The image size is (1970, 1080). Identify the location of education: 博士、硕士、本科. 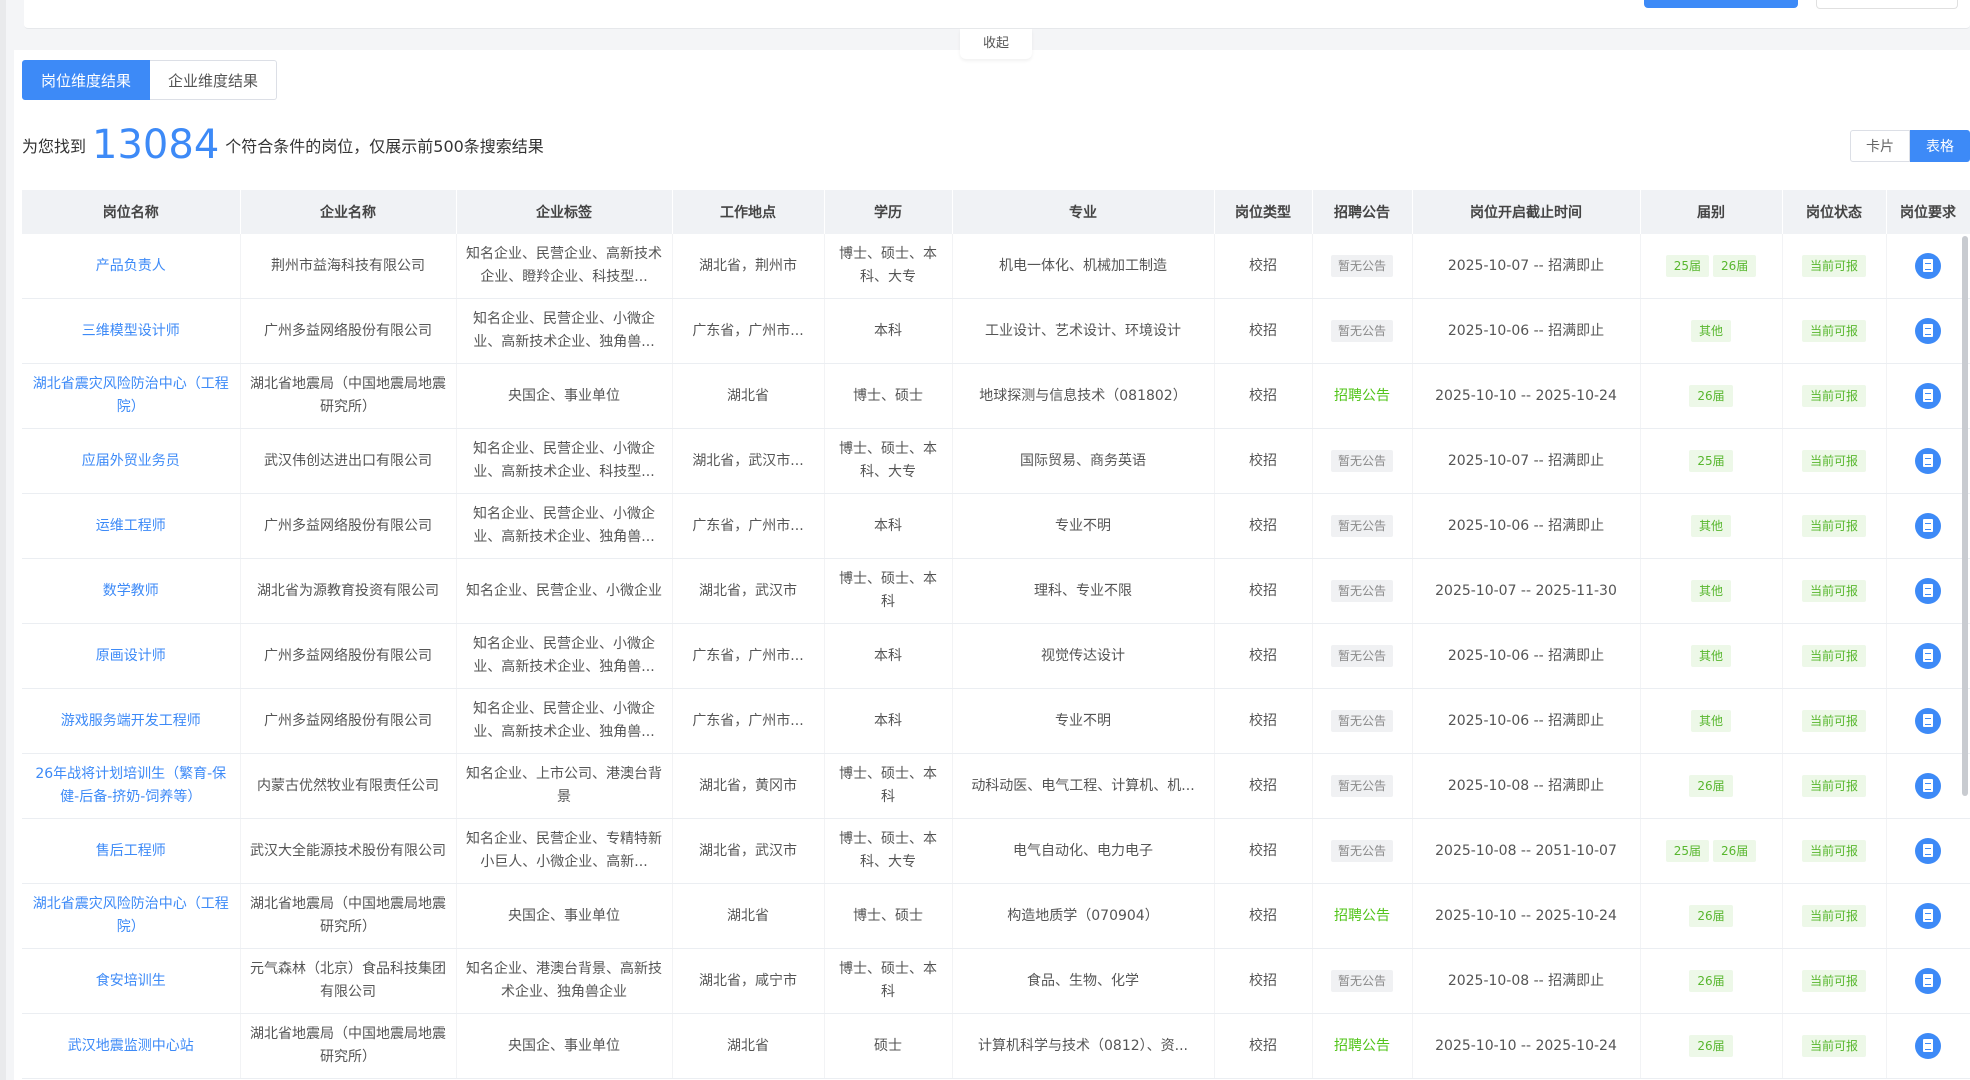
(888, 980).